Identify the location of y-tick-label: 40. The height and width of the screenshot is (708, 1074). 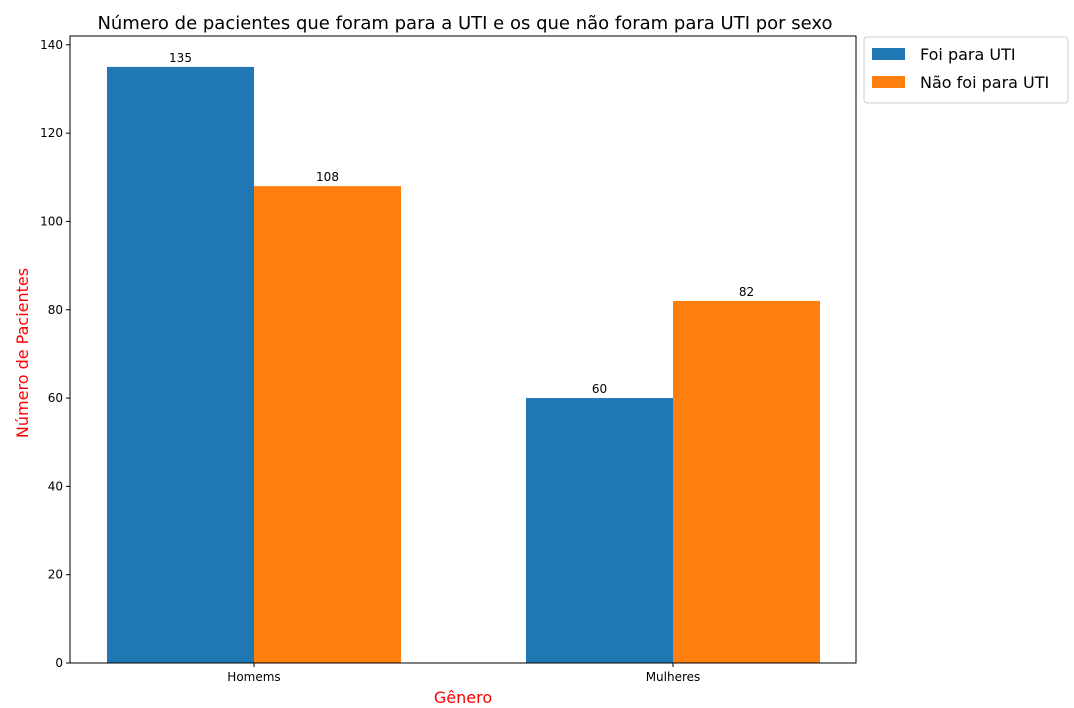
(55, 486).